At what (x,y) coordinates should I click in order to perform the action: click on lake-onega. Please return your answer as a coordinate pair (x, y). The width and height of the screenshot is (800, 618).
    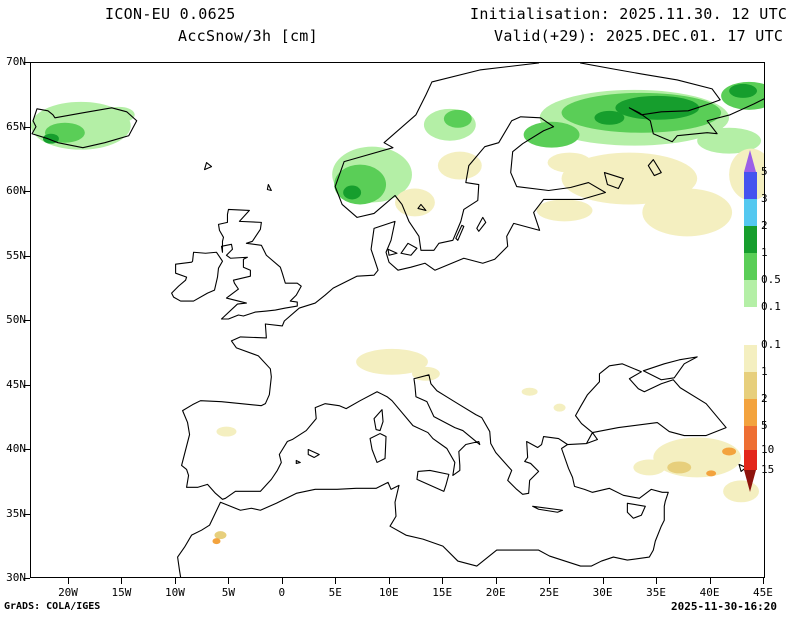
    Looking at the image, I should click on (654, 168).